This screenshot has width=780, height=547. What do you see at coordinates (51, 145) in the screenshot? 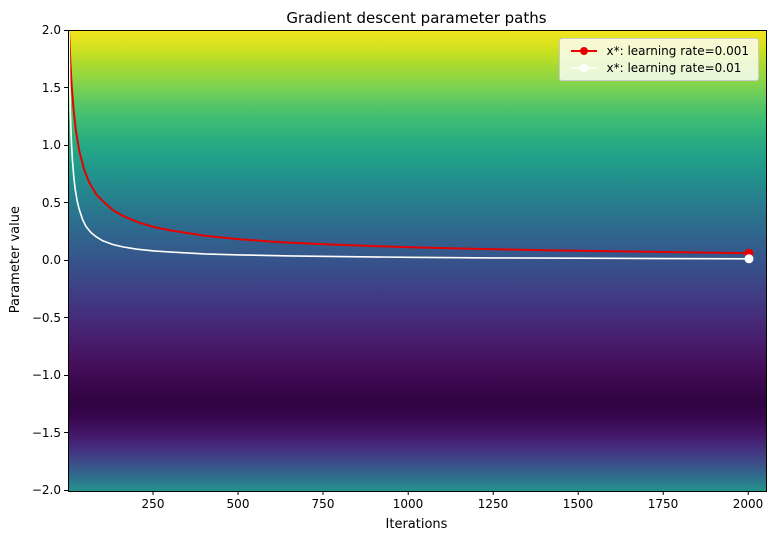
I see `y-tick-label: 1.0` at bounding box center [51, 145].